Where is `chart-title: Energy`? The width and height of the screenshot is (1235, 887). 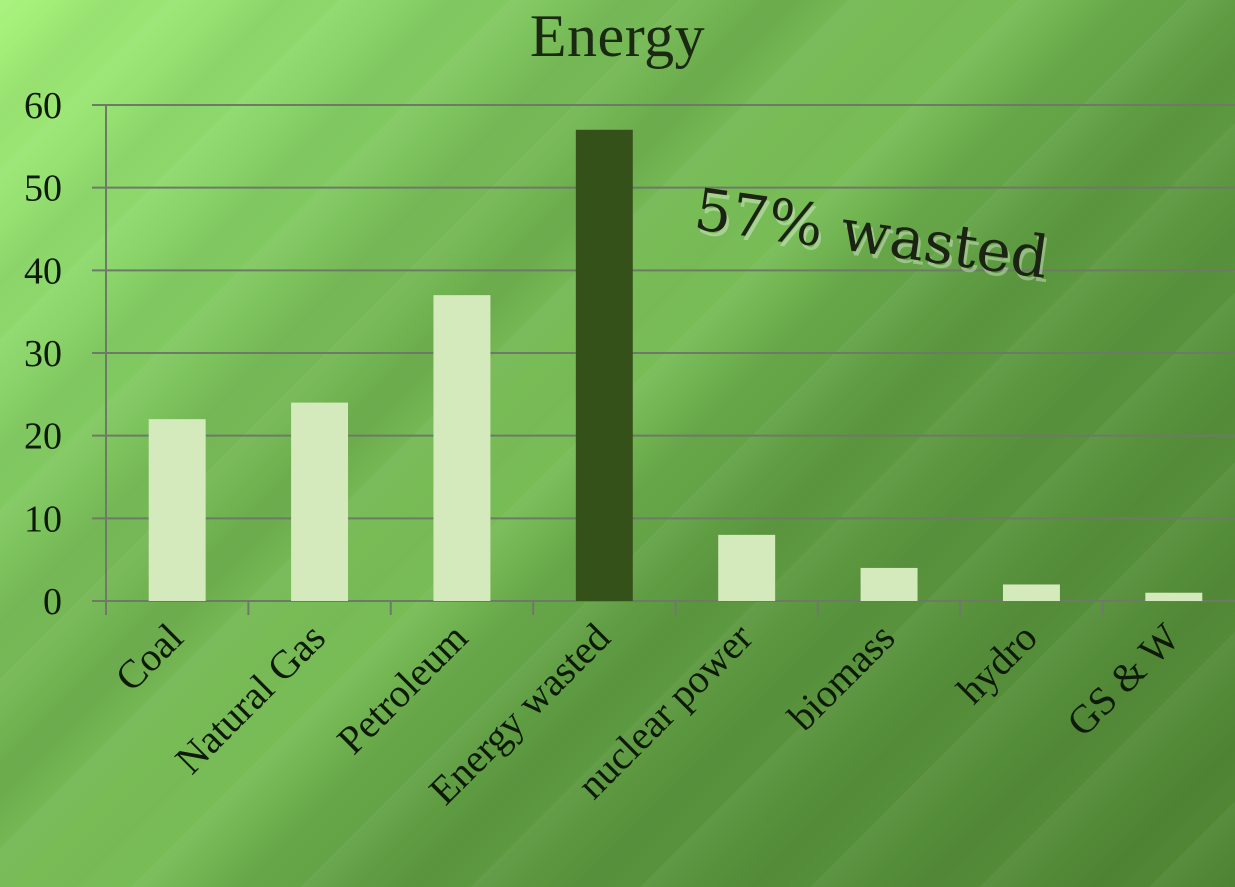
chart-title: Energy is located at coordinates (617, 36).